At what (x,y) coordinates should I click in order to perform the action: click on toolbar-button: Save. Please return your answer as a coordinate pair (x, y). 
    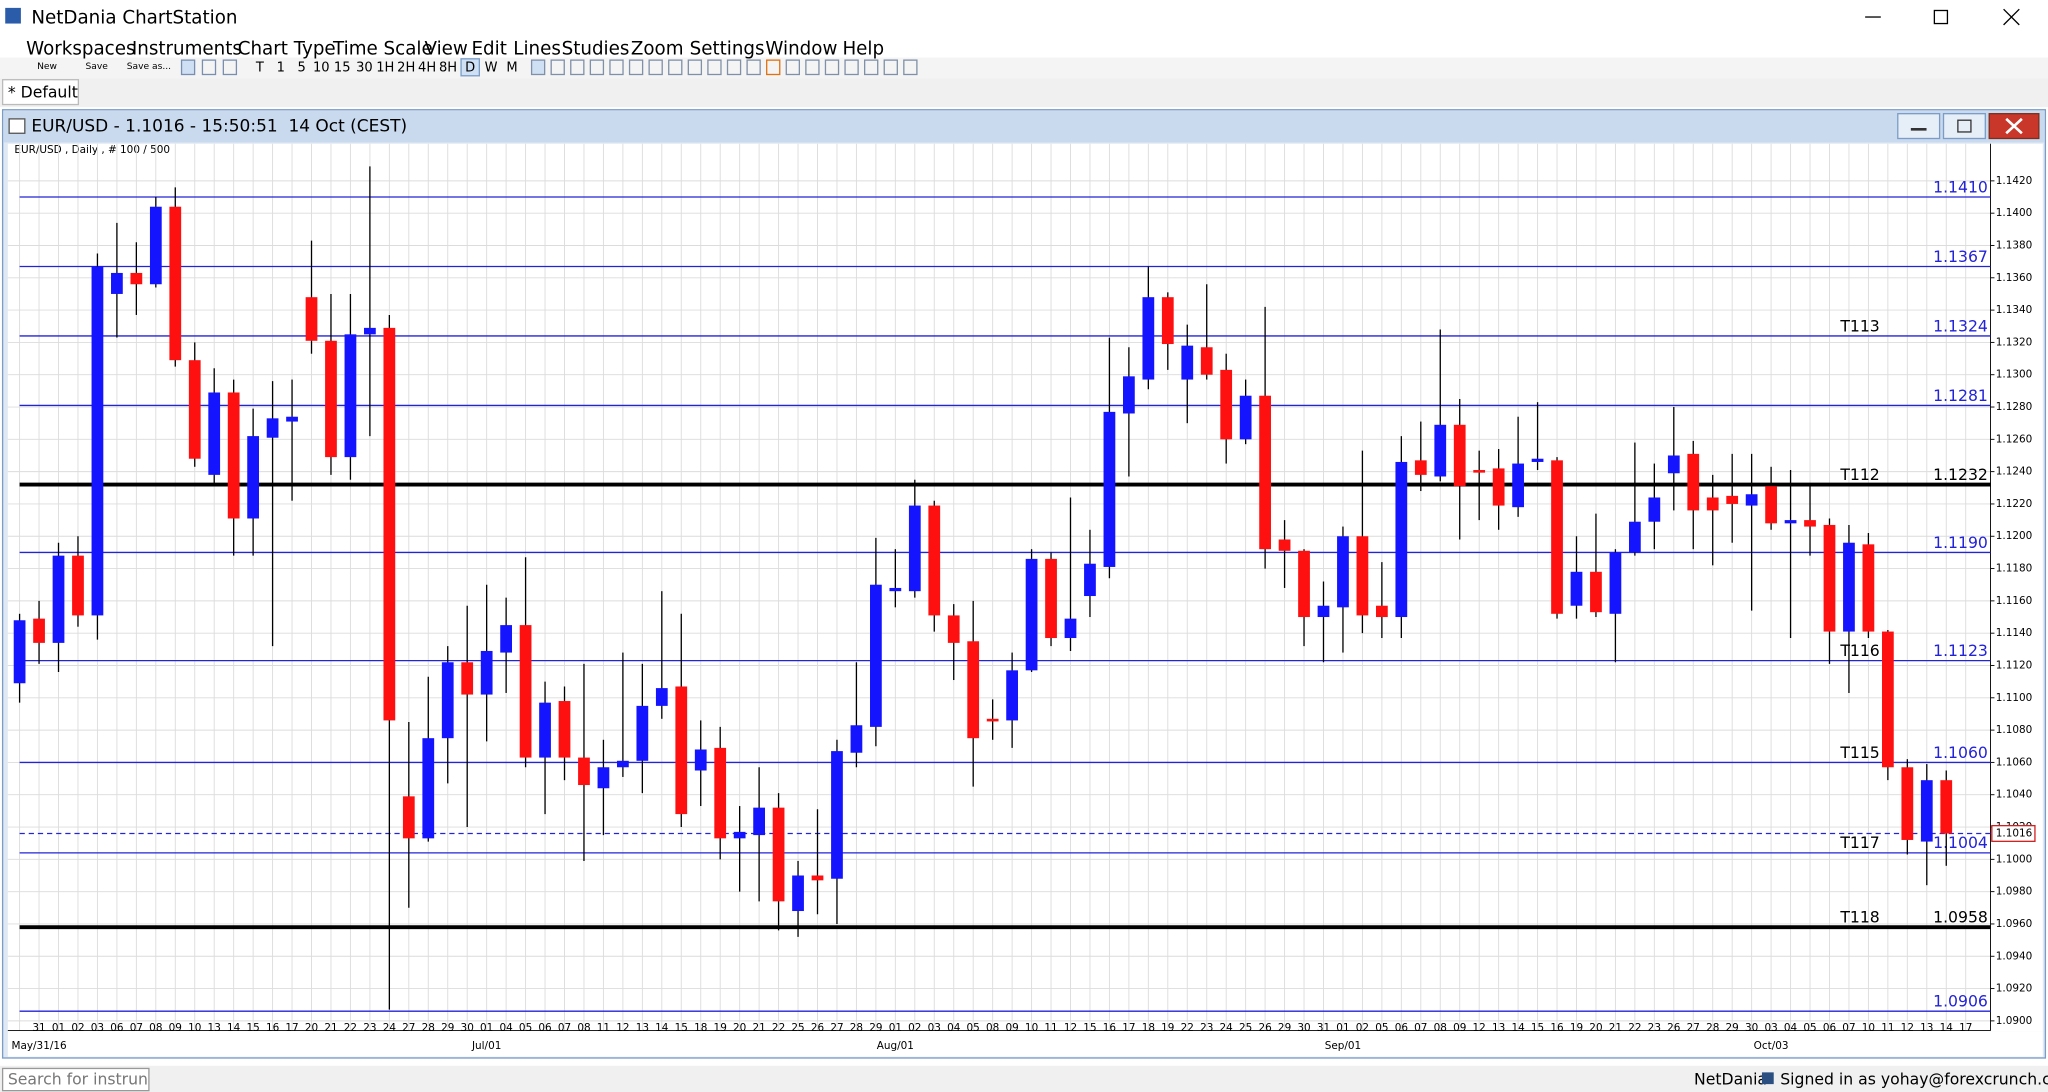
    Looking at the image, I should click on (96, 67).